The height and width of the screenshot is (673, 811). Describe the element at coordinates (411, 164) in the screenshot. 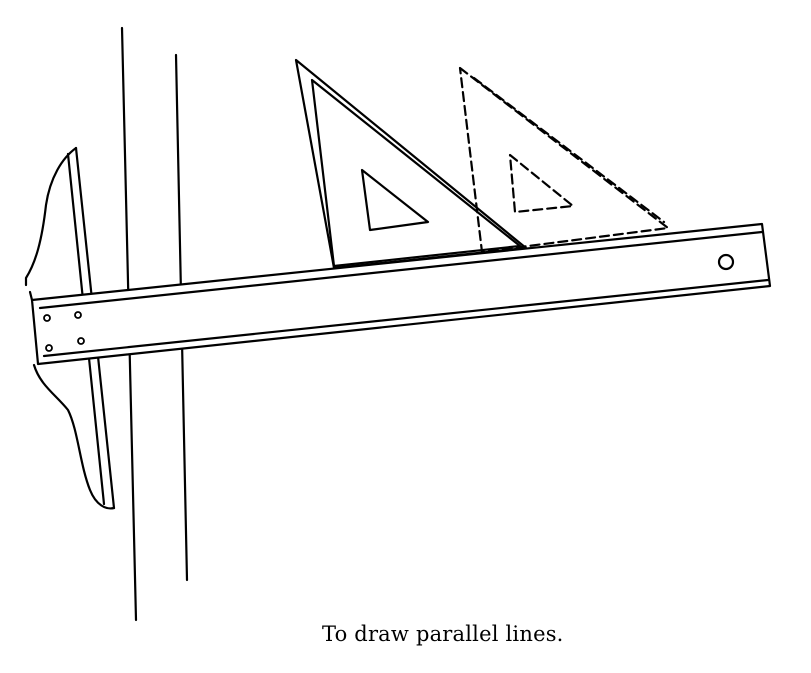

I see `set-square-solid` at that location.